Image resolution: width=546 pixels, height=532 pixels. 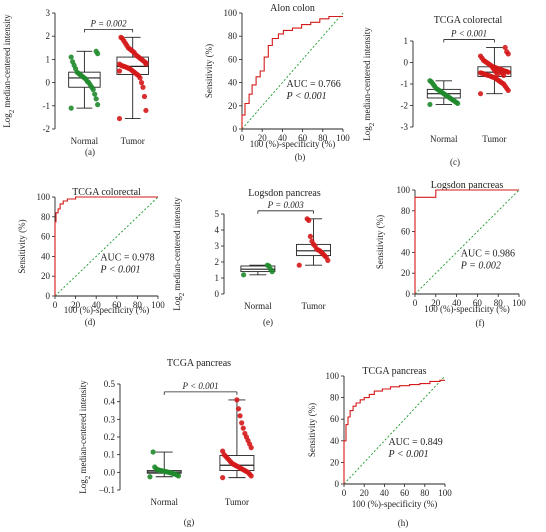 I want to click on panel-label: (f), so click(x=480, y=323).